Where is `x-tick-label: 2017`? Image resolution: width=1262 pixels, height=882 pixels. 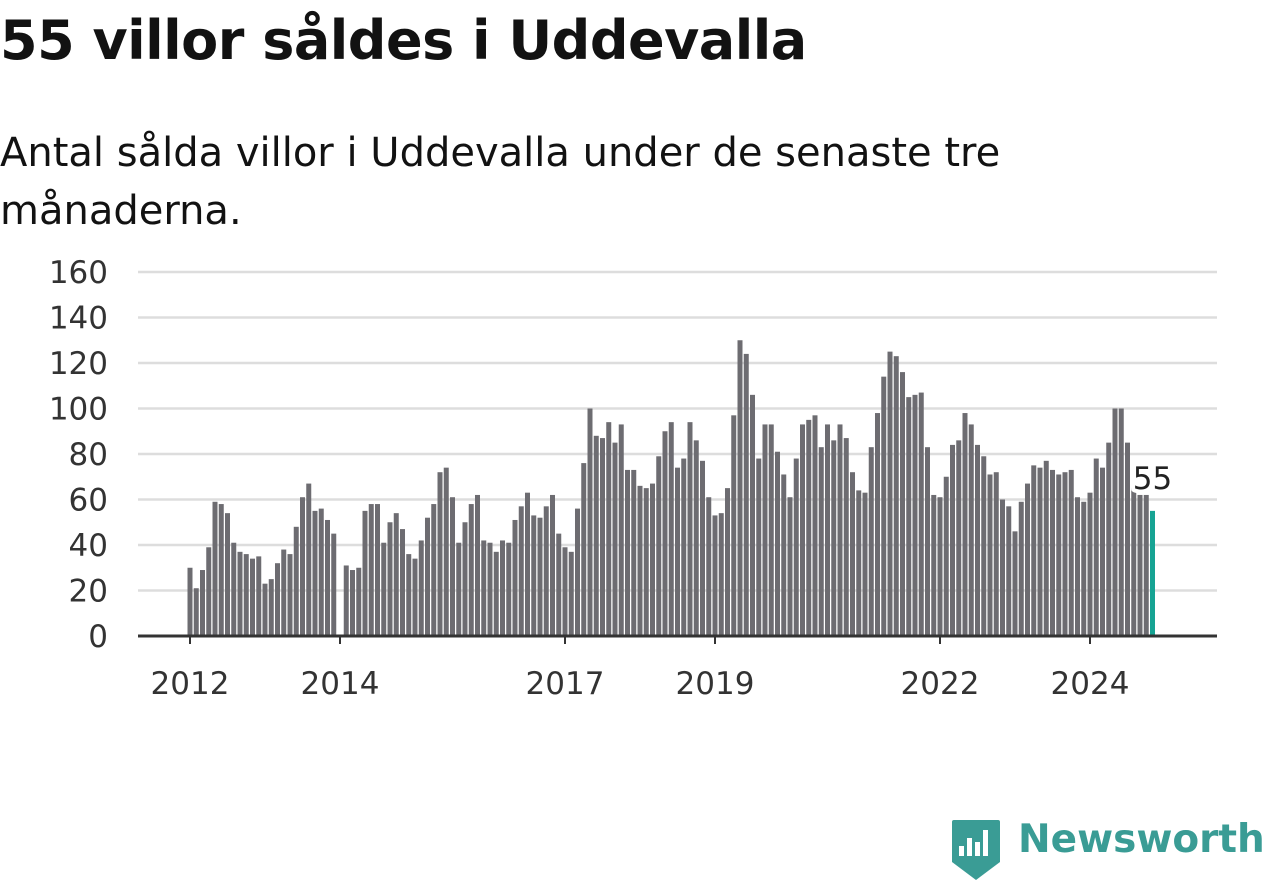 x-tick-label: 2017 is located at coordinates (565, 684).